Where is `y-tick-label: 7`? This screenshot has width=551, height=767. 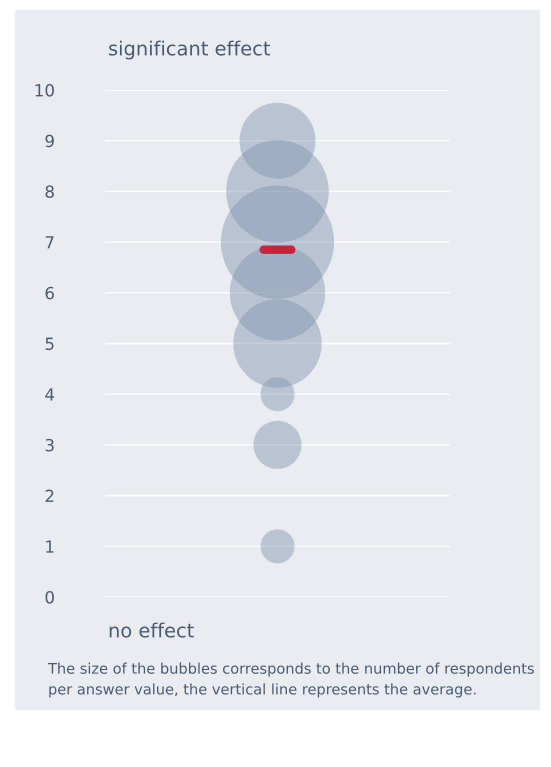
y-tick-label: 7 is located at coordinates (50, 242).